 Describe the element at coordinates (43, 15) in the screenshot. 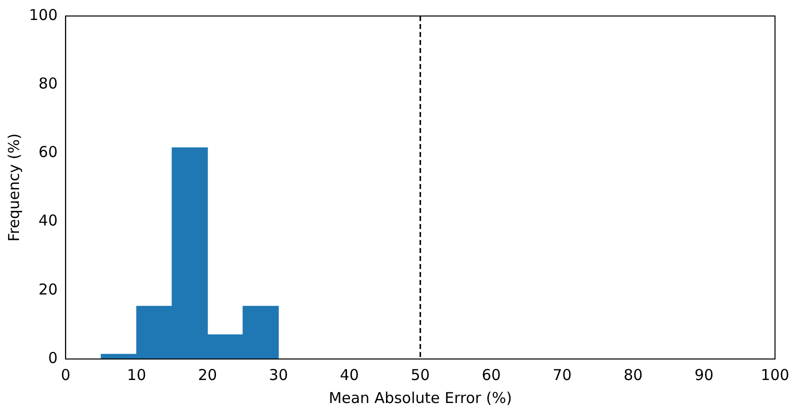

I see `y-tick-label: 100` at that location.